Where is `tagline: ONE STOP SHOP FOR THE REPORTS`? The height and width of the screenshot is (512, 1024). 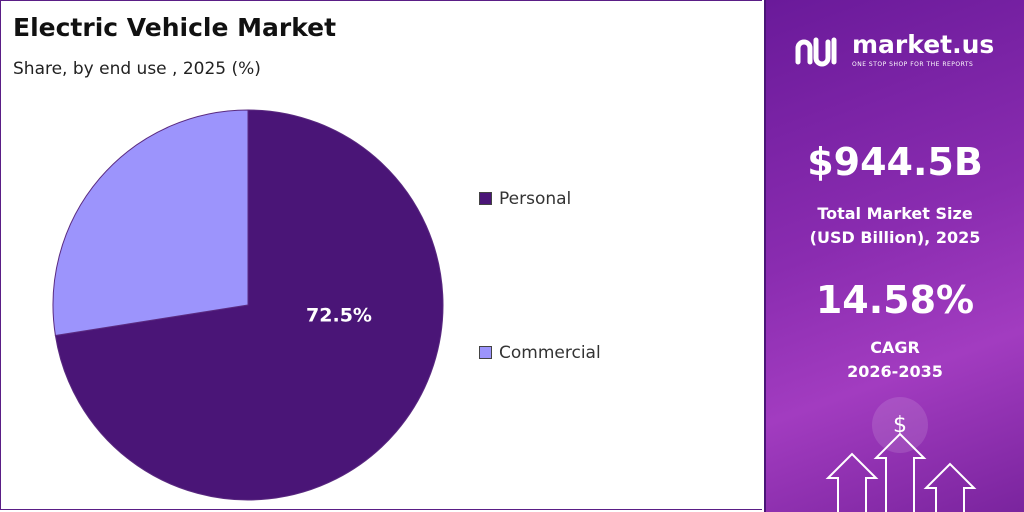
tagline: ONE STOP SHOP FOR THE REPORTS is located at coordinates (913, 64).